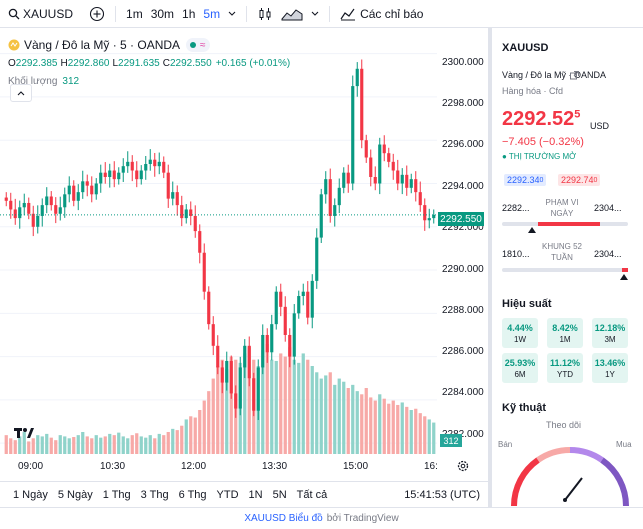 The height and width of the screenshot is (529, 643). Describe the element at coordinates (212, 13) in the screenshot. I see `interval-5m: 5m` at that location.